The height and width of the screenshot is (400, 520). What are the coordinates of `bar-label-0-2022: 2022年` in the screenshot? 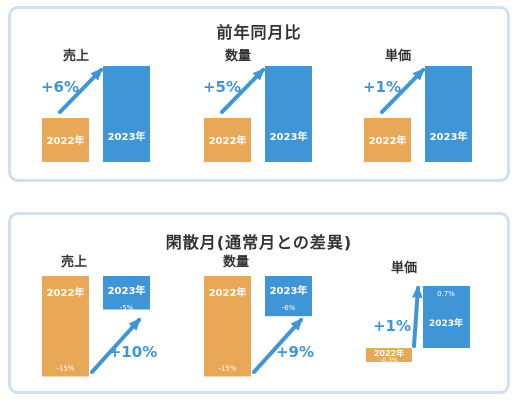 It's located at (66, 140).